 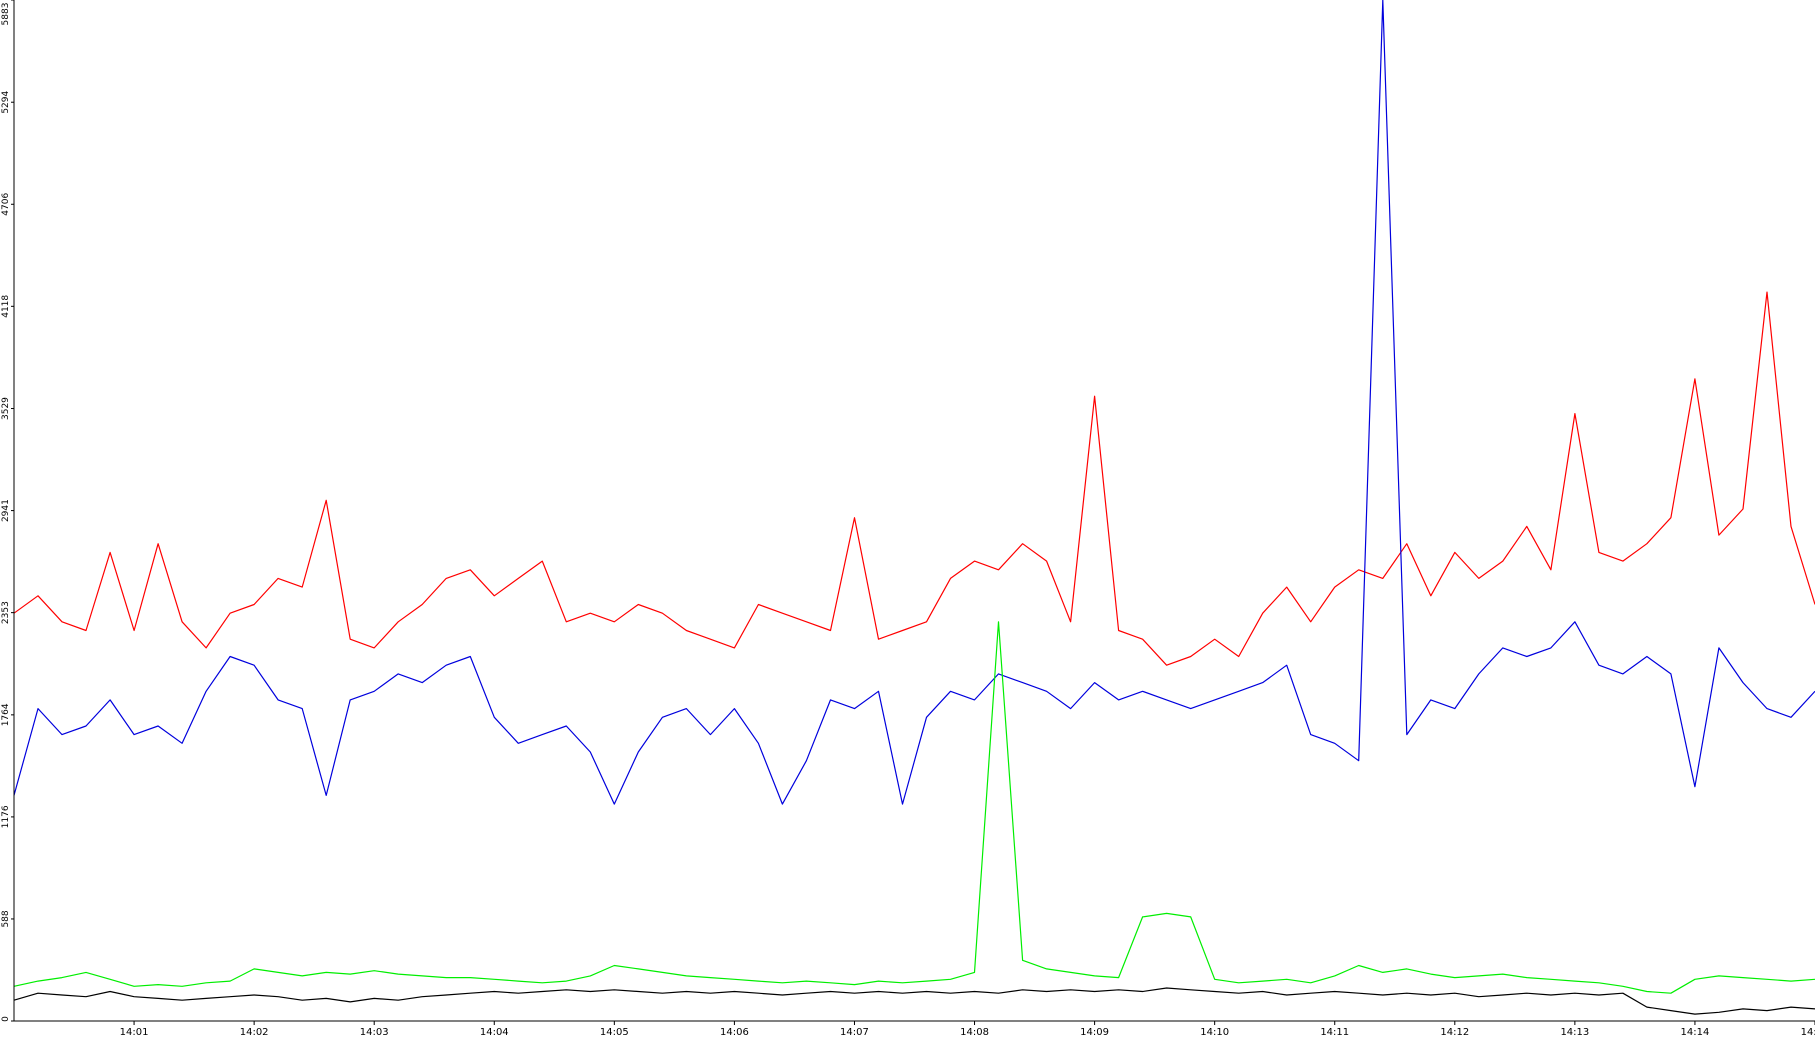 What do you see at coordinates (974, 1032) in the screenshot?
I see `x-tick-label: 14:08` at bounding box center [974, 1032].